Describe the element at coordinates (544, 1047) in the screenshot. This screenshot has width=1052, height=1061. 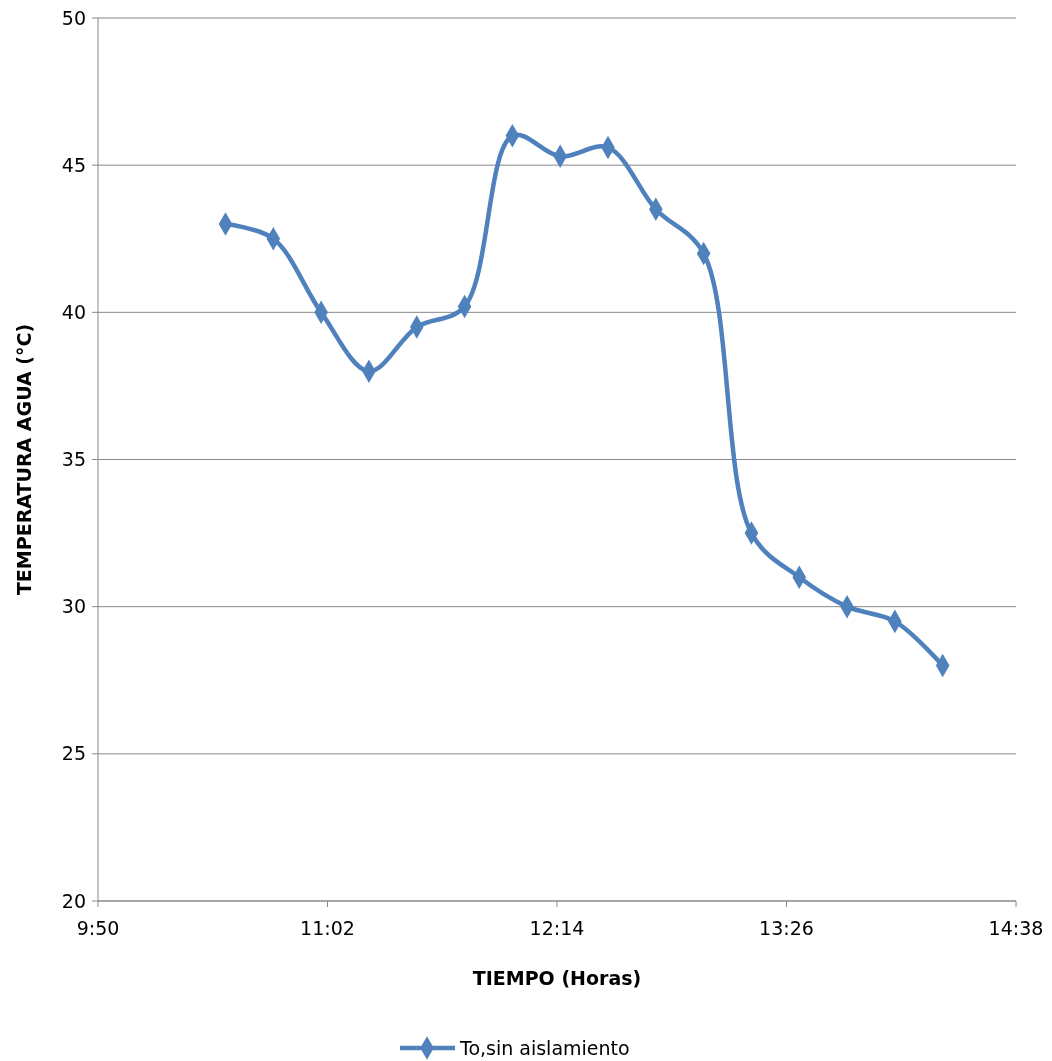
I see `legend-label: To,sin aislamiento` at that location.